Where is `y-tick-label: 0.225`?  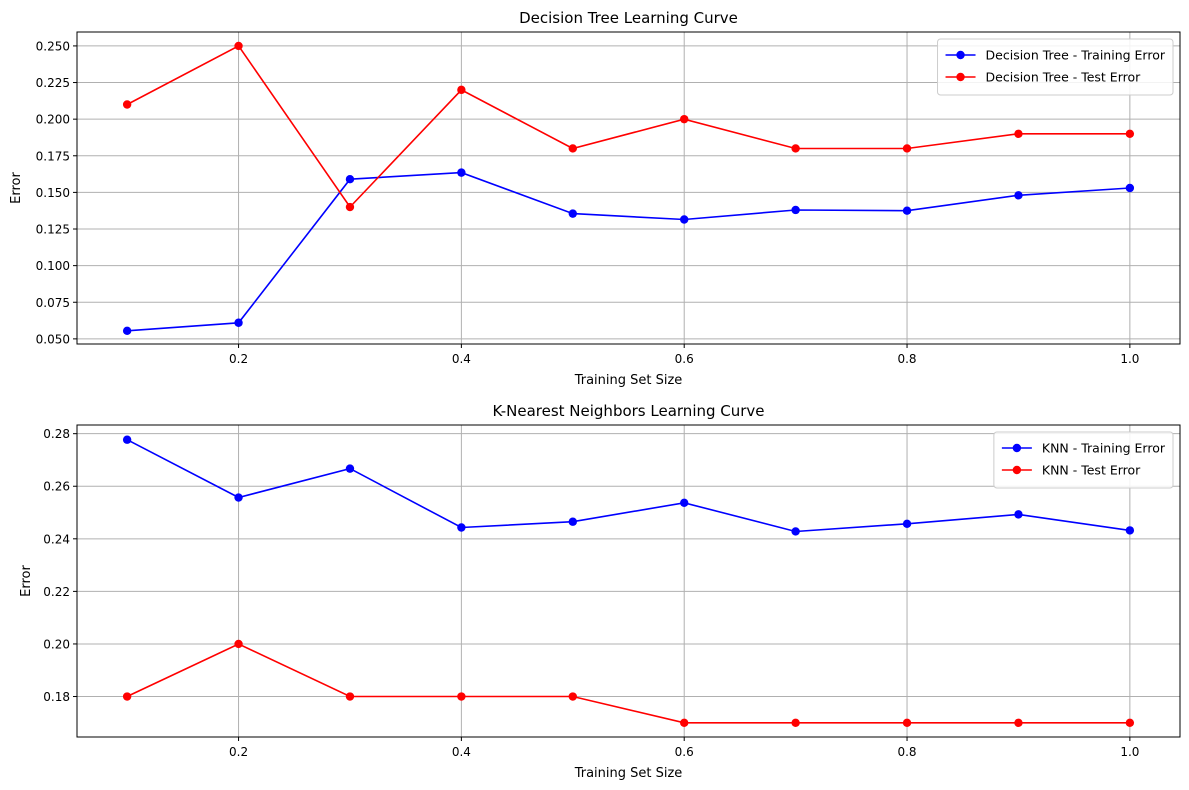 y-tick-label: 0.225 is located at coordinates (53, 83).